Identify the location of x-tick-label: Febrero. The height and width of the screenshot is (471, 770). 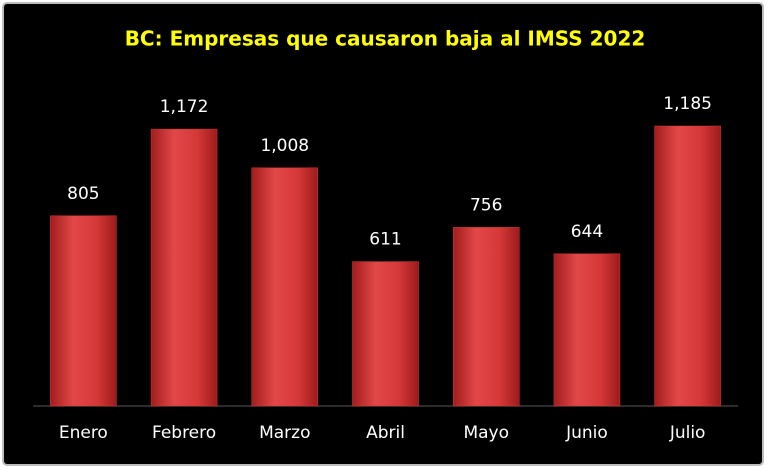
(184, 433).